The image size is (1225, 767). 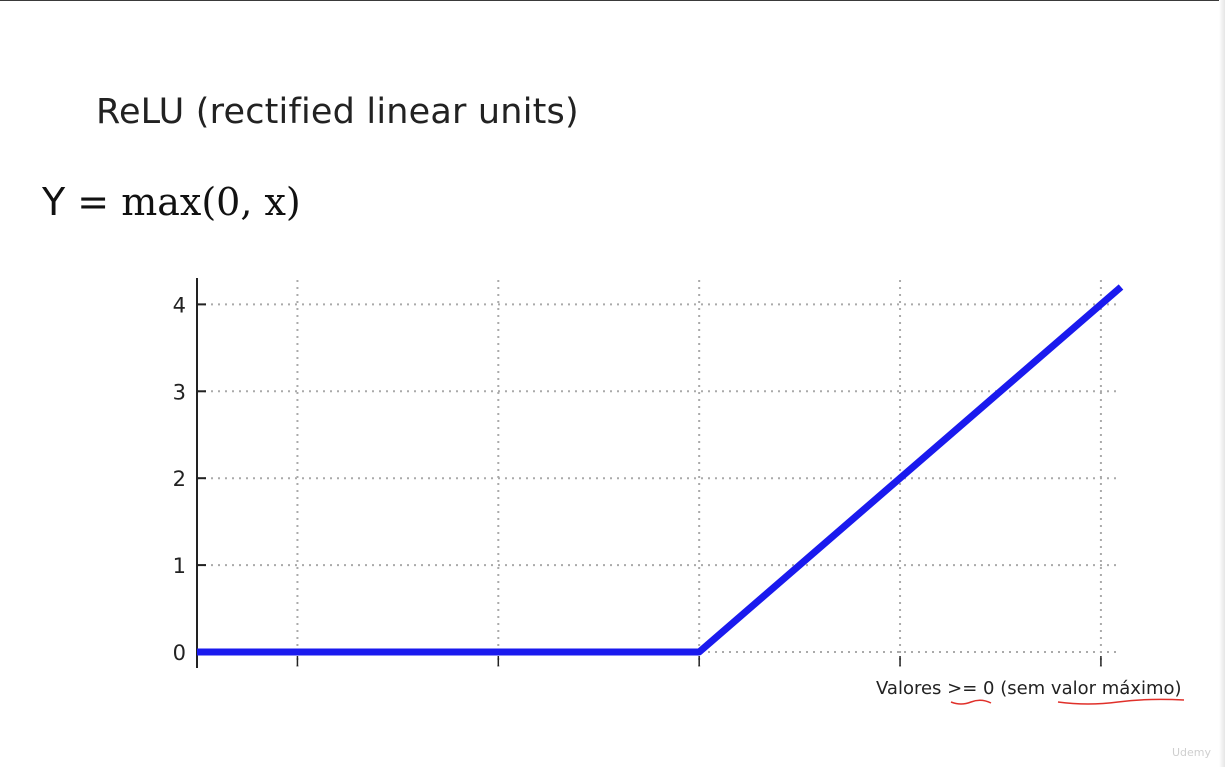 I want to click on slide-title: ReLU (rectified linear units), so click(x=337, y=112).